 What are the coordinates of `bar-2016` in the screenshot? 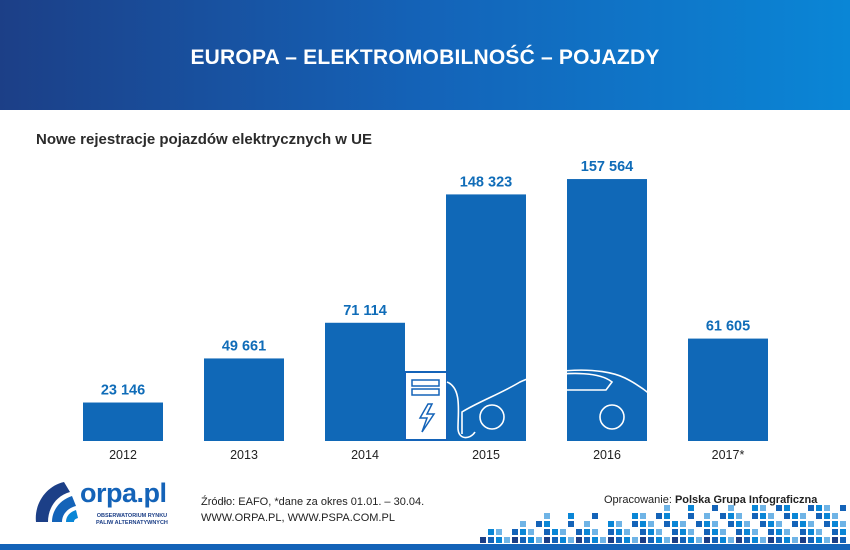 It's located at (607, 310).